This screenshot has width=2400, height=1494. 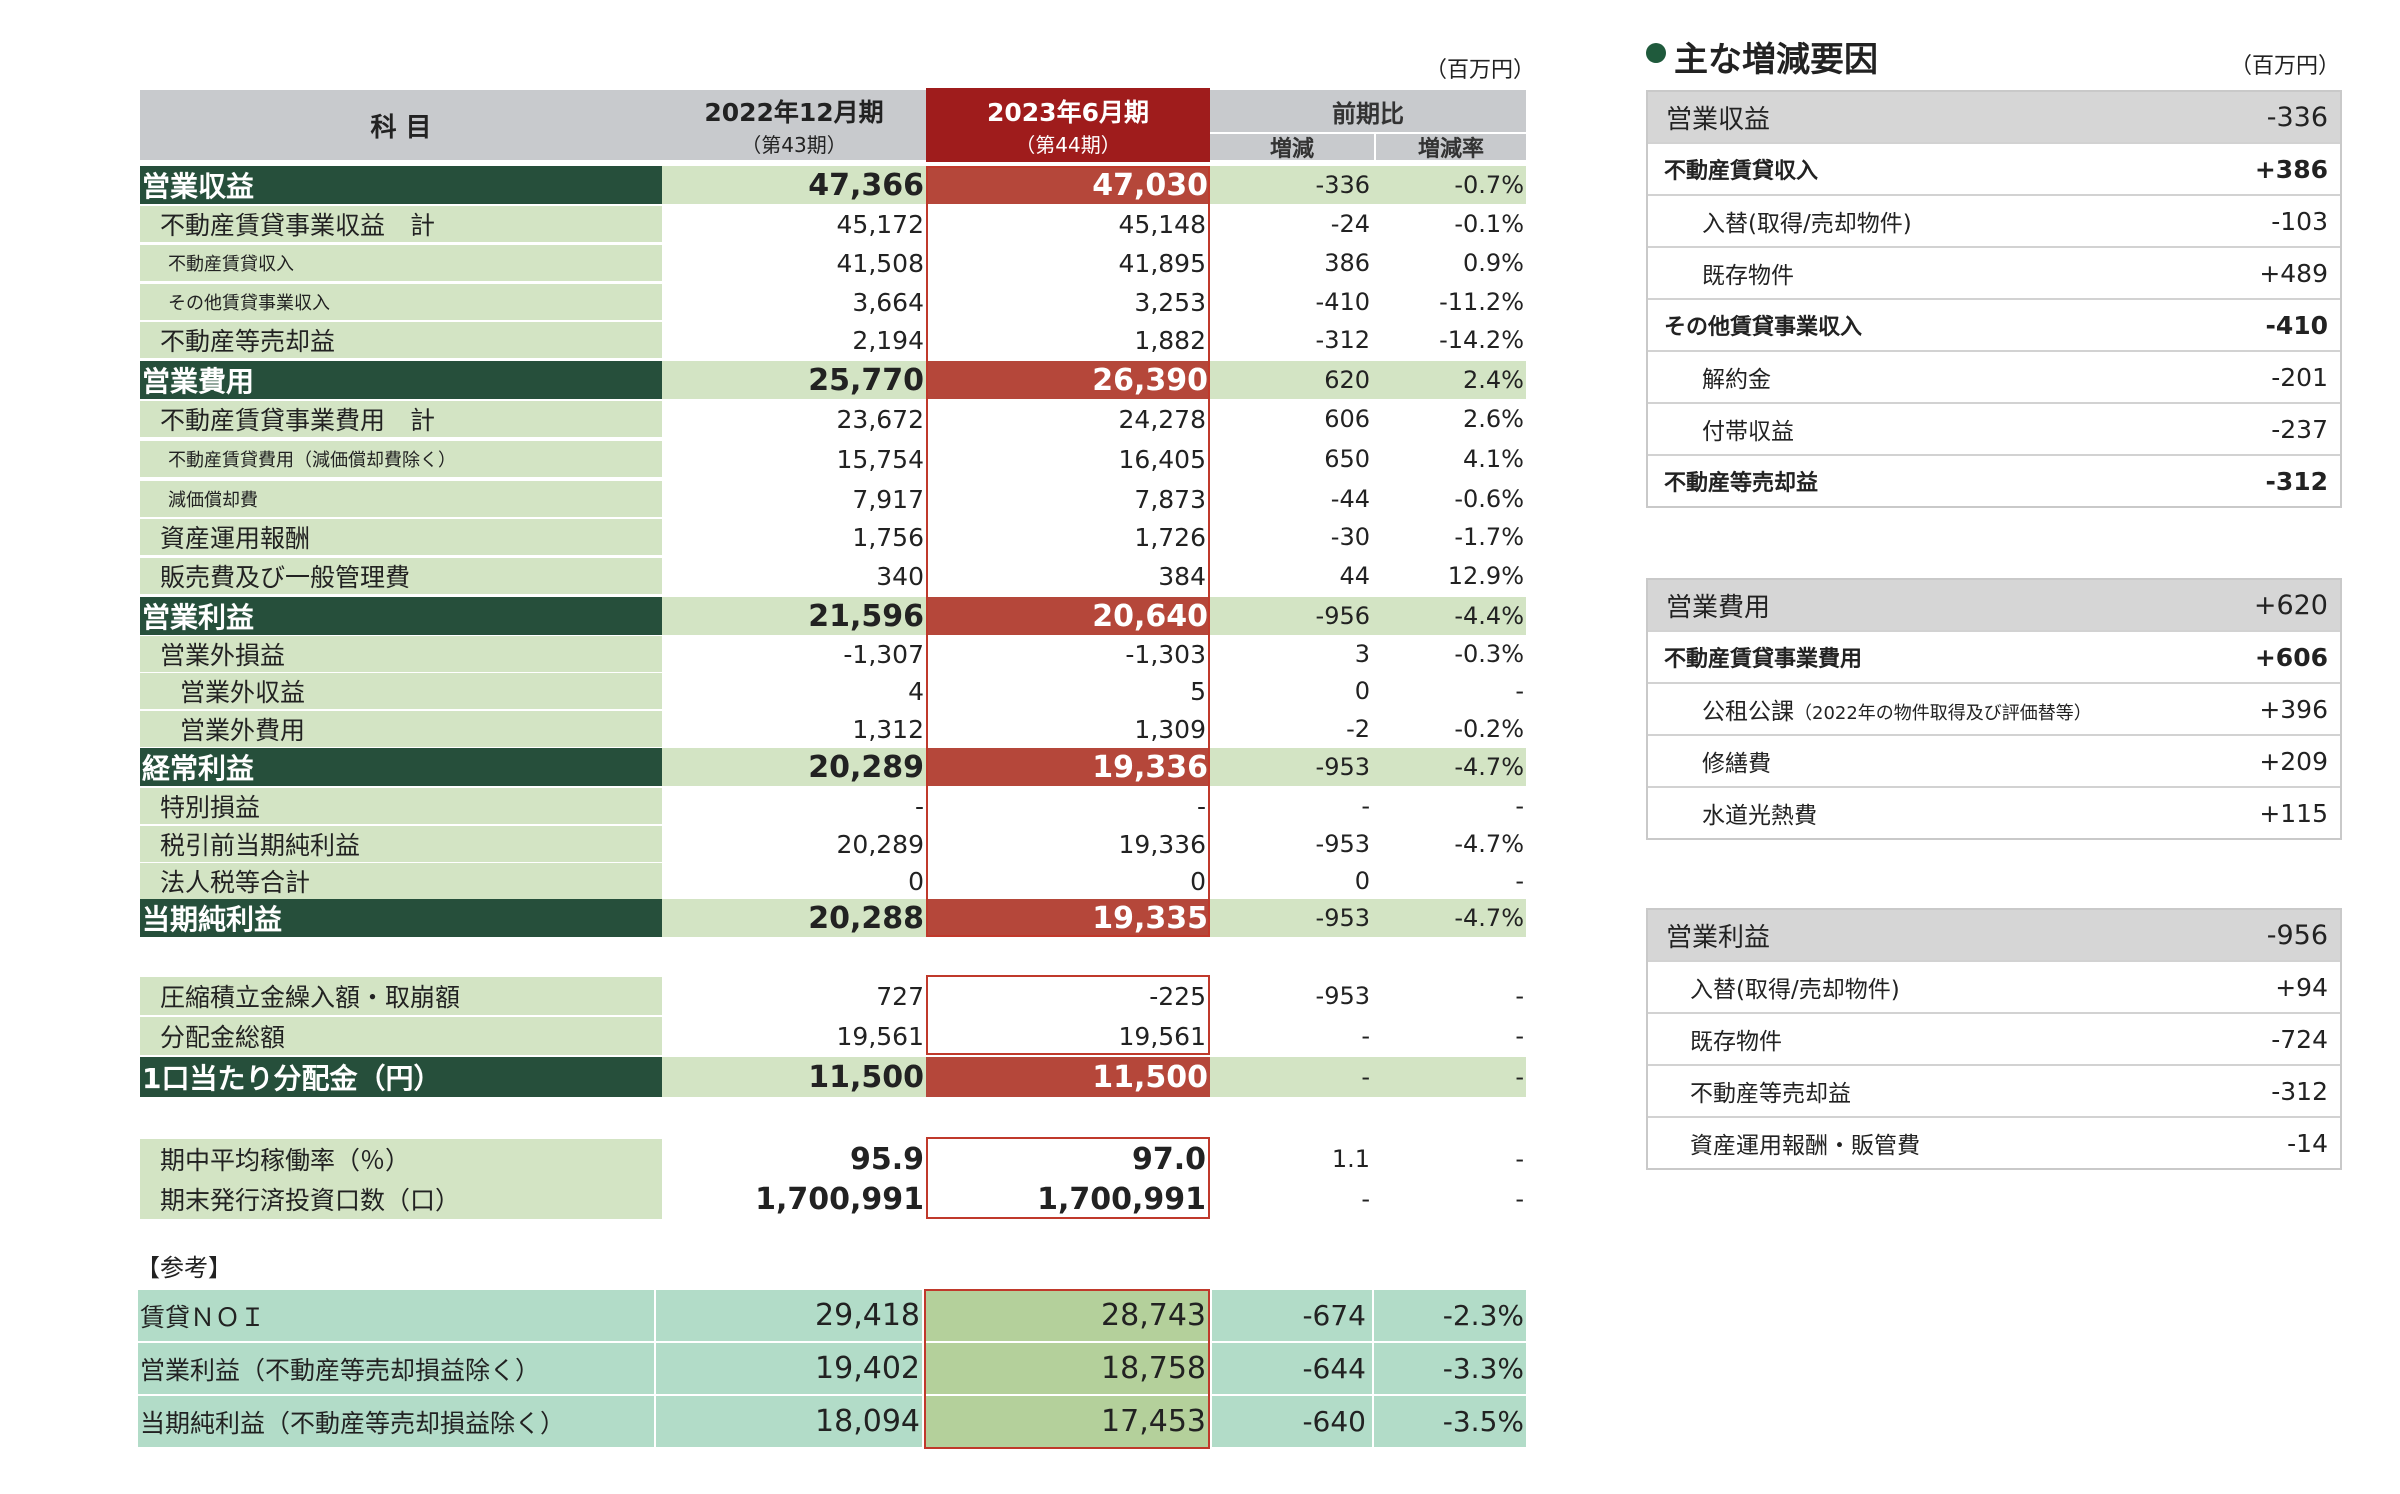 What do you see at coordinates (794, 729) in the screenshot?
I see `row-p1: 1,312` at bounding box center [794, 729].